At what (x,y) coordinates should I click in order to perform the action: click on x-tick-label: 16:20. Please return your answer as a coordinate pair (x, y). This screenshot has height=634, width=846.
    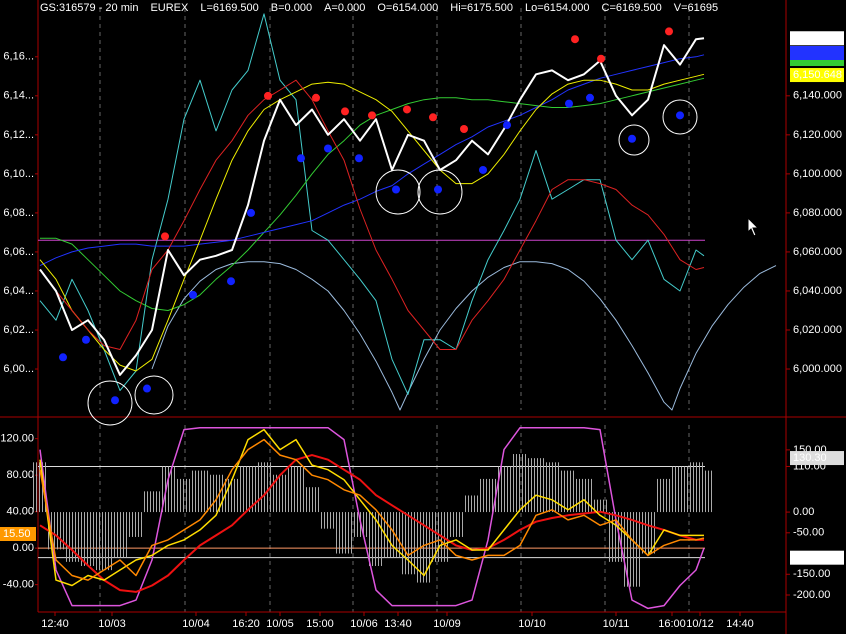
    Looking at the image, I should click on (246, 624).